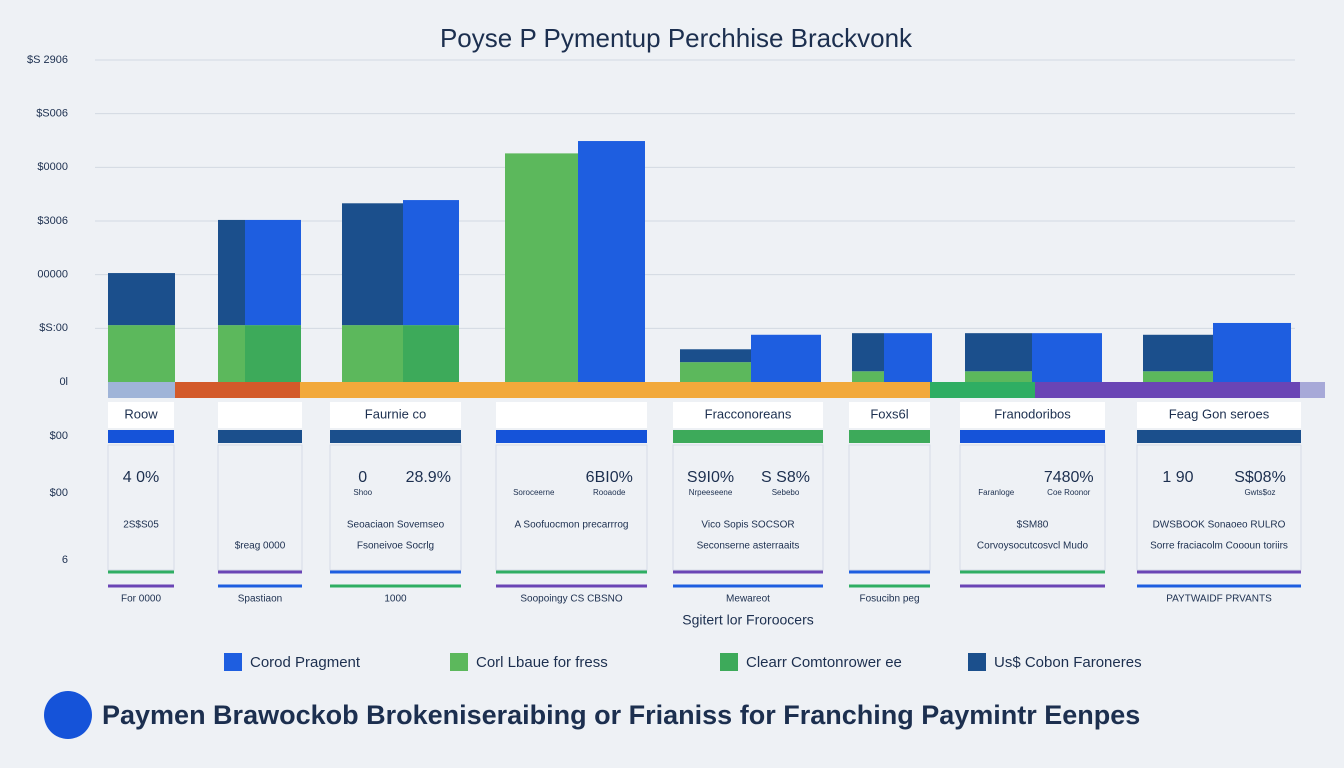  Describe the element at coordinates (260, 546) in the screenshot. I see `panel-row: $reag 0000` at that location.